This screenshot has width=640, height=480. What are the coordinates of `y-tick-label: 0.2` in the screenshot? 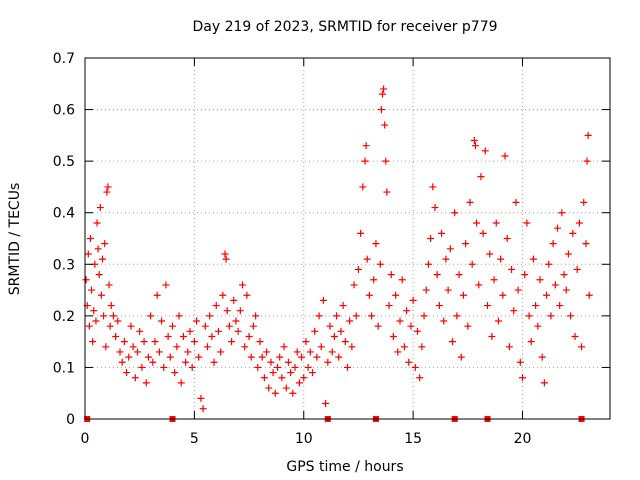 It's located at (64, 317).